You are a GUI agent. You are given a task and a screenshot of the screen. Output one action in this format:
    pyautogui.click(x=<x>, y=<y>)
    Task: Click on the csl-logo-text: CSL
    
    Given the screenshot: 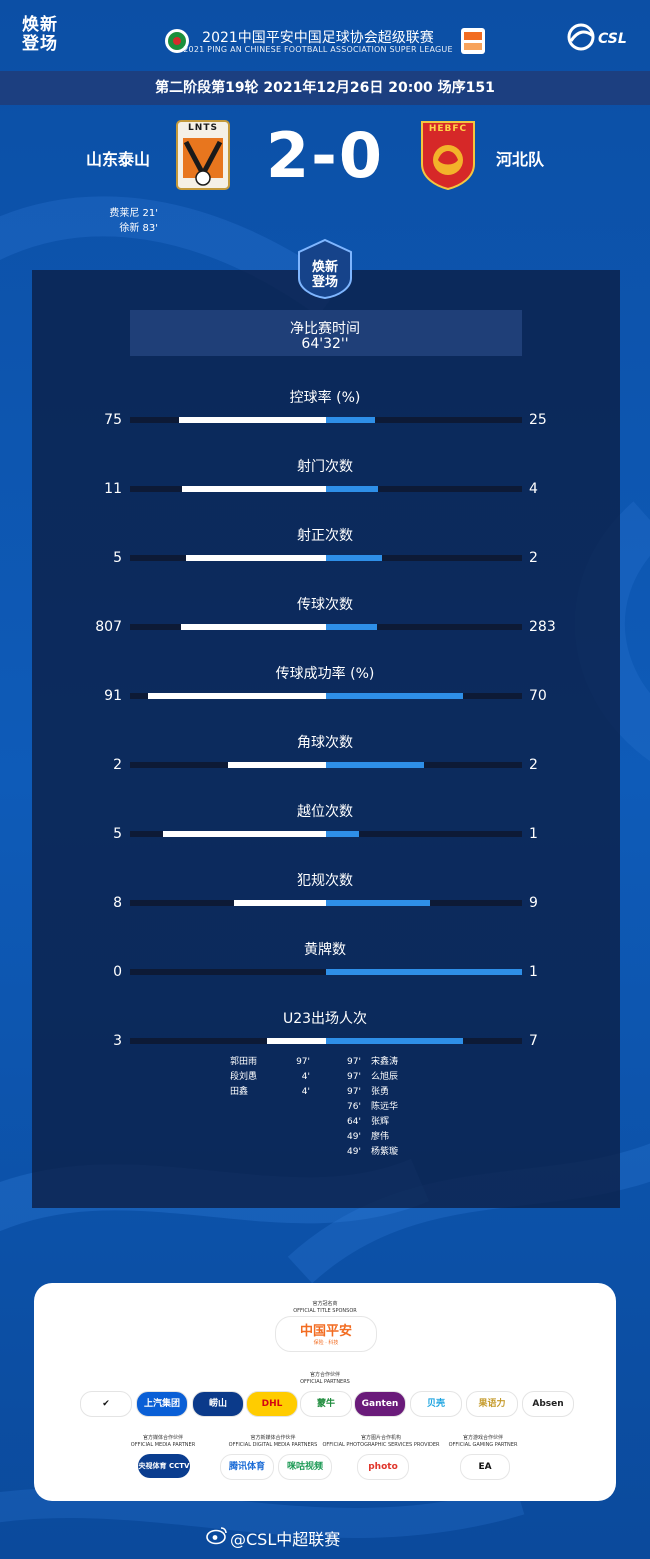 What is the action you would take?
    pyautogui.click(x=612, y=39)
    